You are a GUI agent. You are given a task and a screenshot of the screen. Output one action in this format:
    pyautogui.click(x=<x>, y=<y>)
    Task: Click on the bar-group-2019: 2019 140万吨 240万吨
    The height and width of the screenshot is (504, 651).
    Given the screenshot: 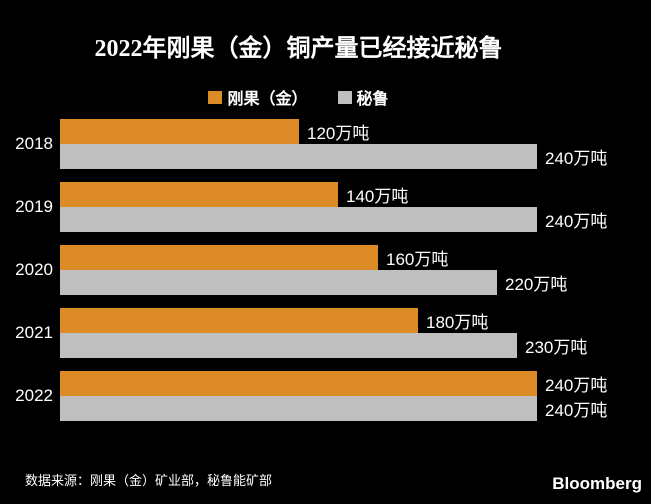 What is the action you would take?
    pyautogui.click(x=325, y=207)
    